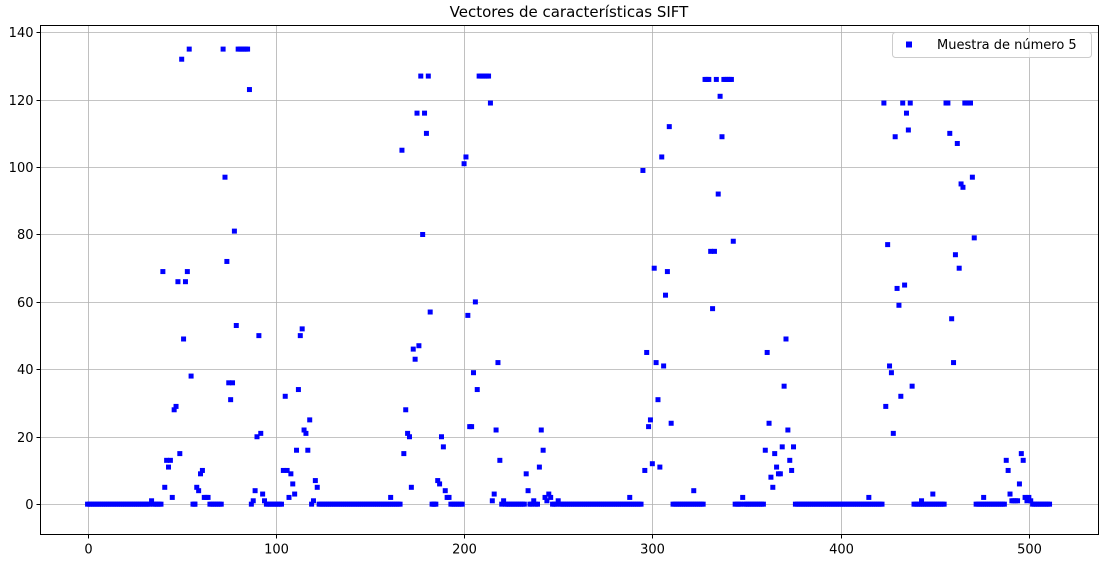 The width and height of the screenshot is (1103, 563). What do you see at coordinates (25, 370) in the screenshot?
I see `y-tick-label: 40` at bounding box center [25, 370].